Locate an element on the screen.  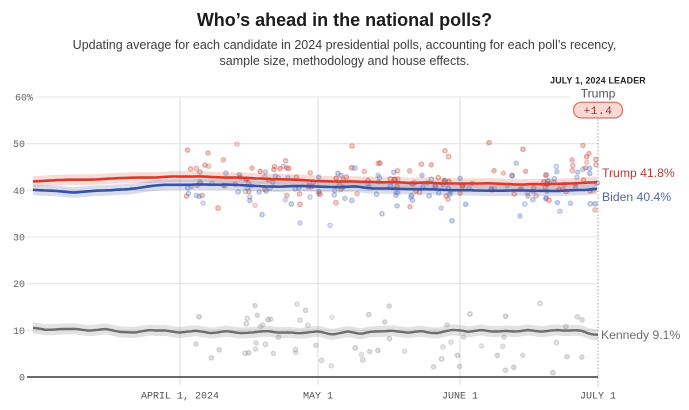
svg-text: 40 is located at coordinates (19, 192).